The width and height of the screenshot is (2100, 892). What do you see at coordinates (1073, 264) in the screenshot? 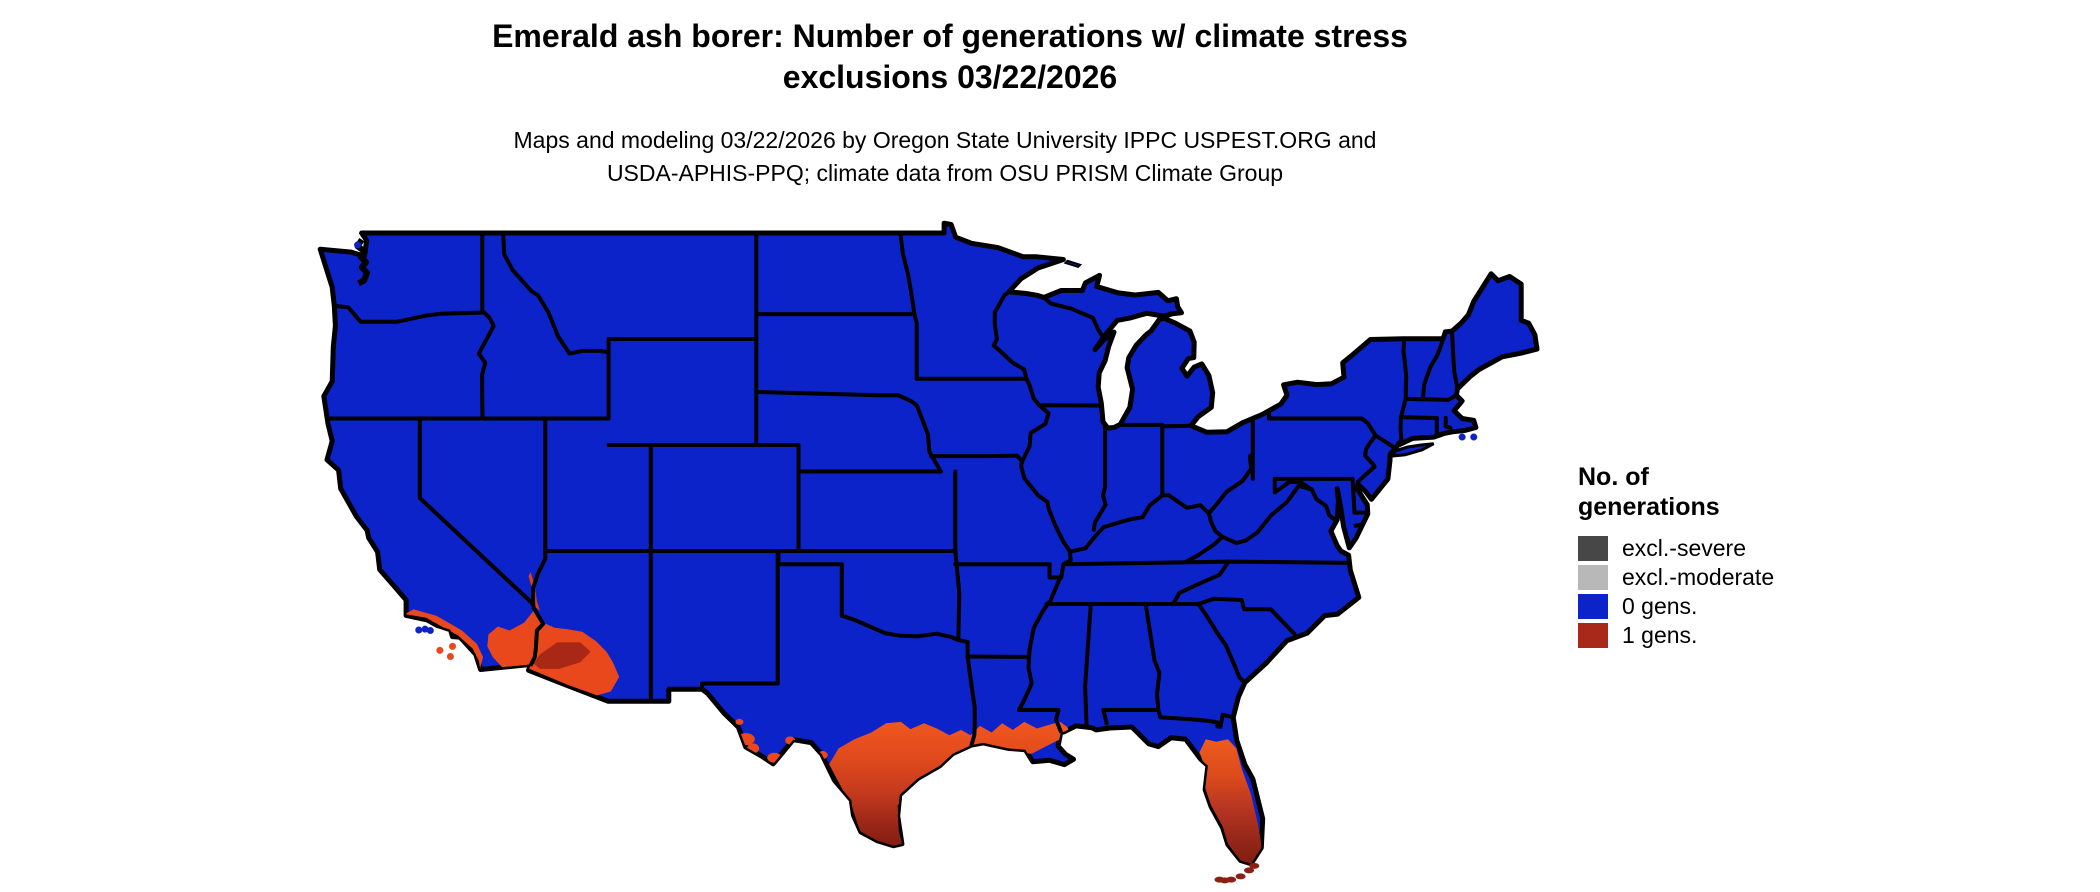
I see `isle-royale` at bounding box center [1073, 264].